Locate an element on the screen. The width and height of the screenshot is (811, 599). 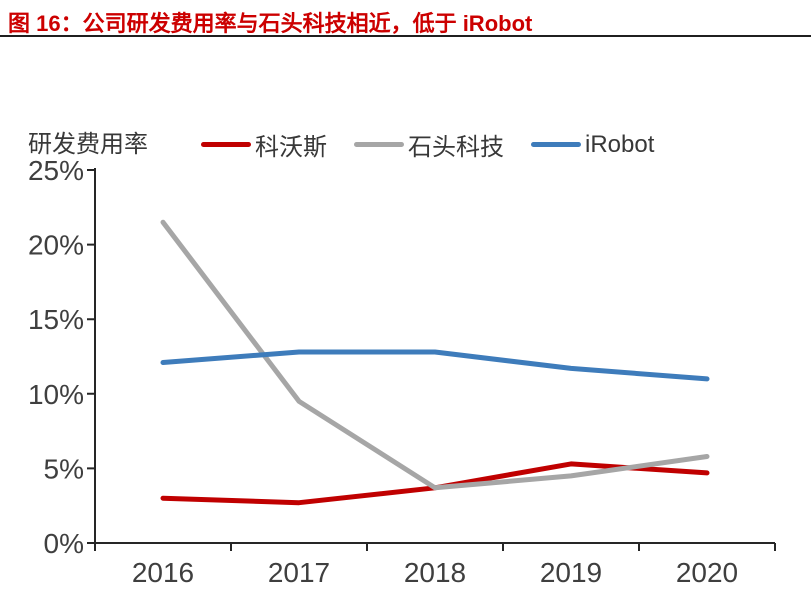
legend-item-ecovacs: 科沃斯 is located at coordinates (264, 144).